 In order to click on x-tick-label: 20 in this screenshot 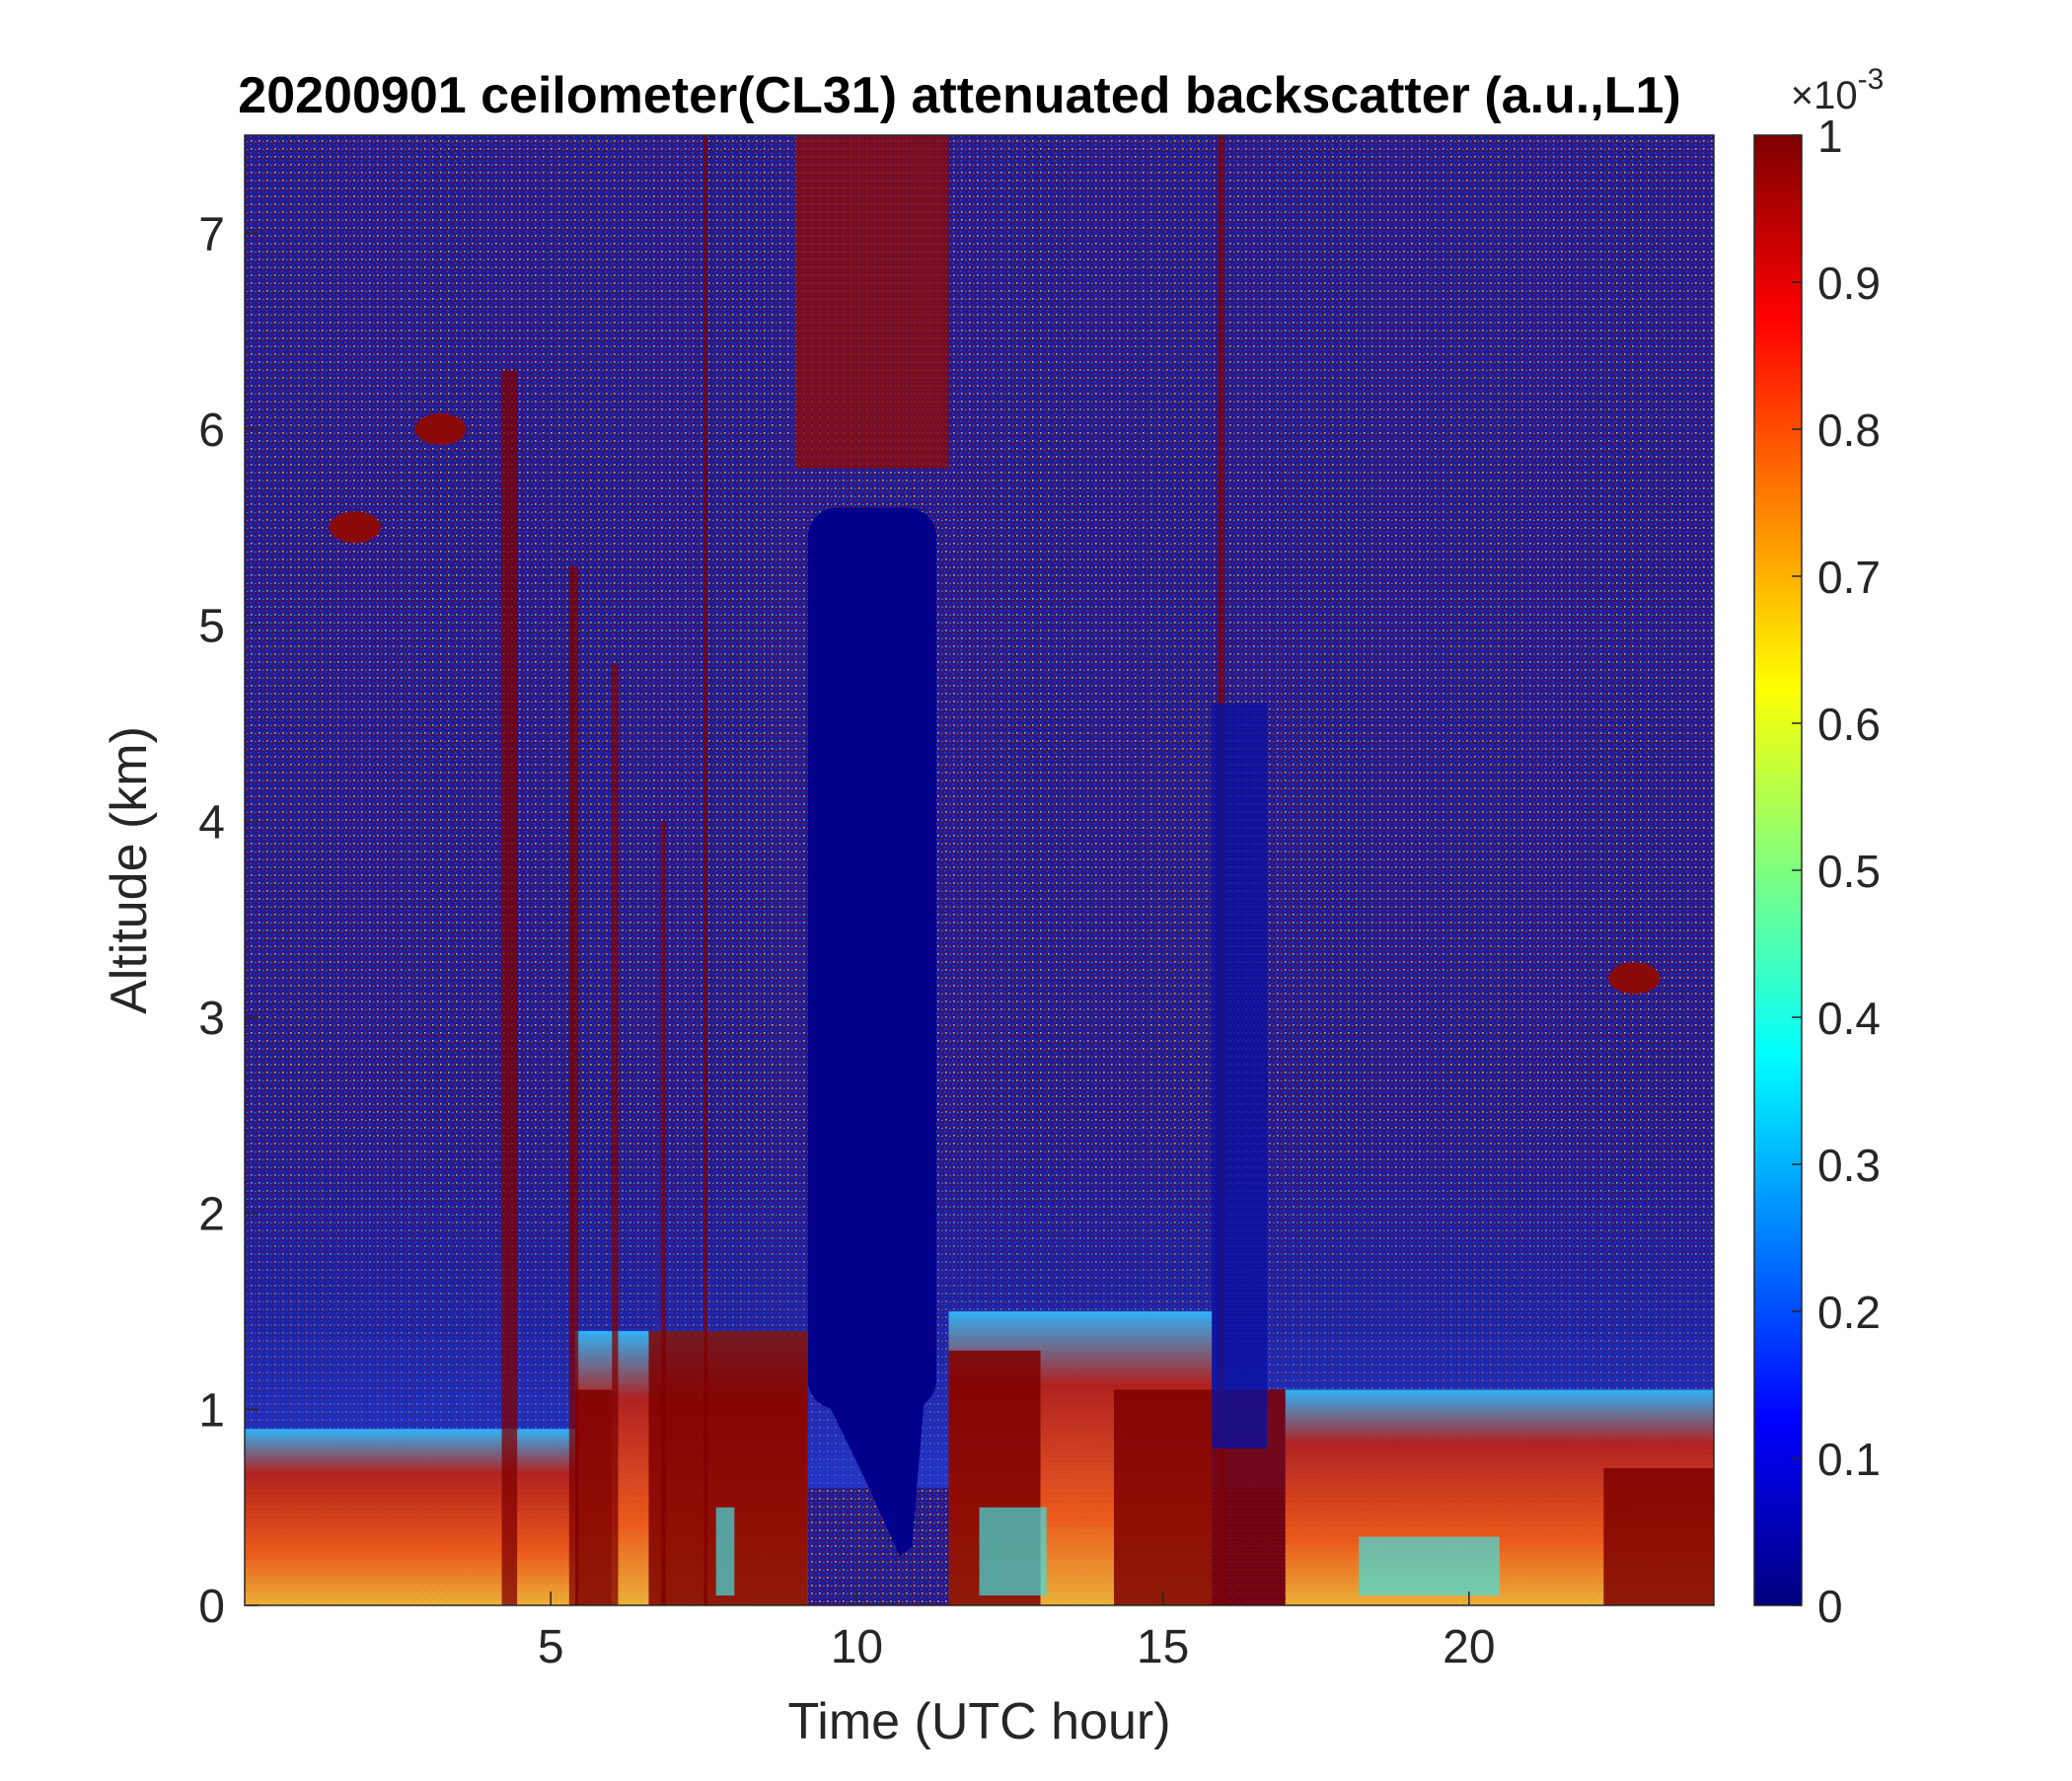, I will do `click(1469, 1647)`.